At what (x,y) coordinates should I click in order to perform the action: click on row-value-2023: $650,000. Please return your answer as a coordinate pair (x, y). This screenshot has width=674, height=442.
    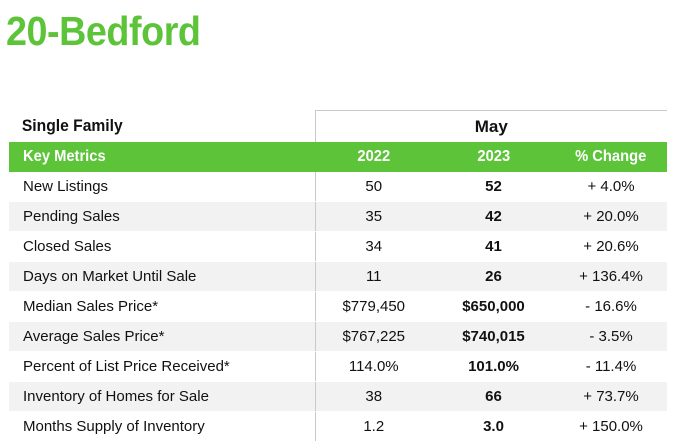
    Looking at the image, I should click on (493, 306).